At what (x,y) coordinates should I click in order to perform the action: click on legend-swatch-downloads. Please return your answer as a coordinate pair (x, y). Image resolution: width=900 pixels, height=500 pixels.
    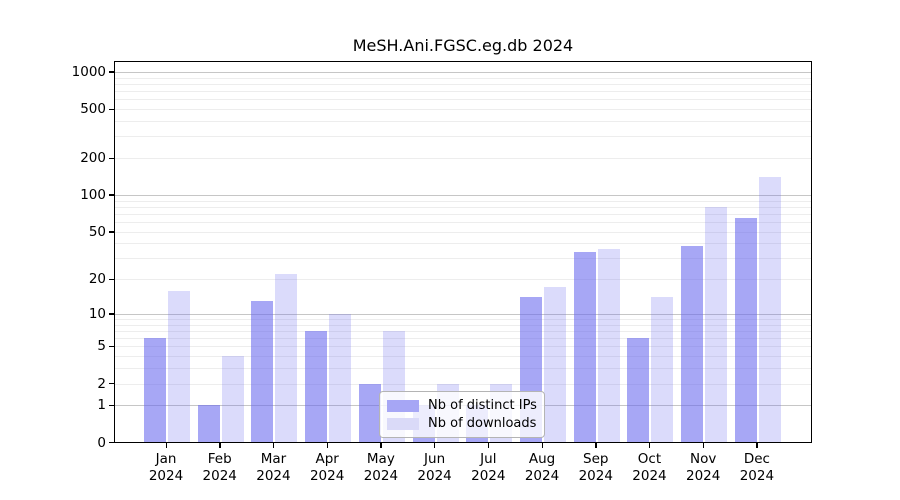
    Looking at the image, I should click on (403, 423).